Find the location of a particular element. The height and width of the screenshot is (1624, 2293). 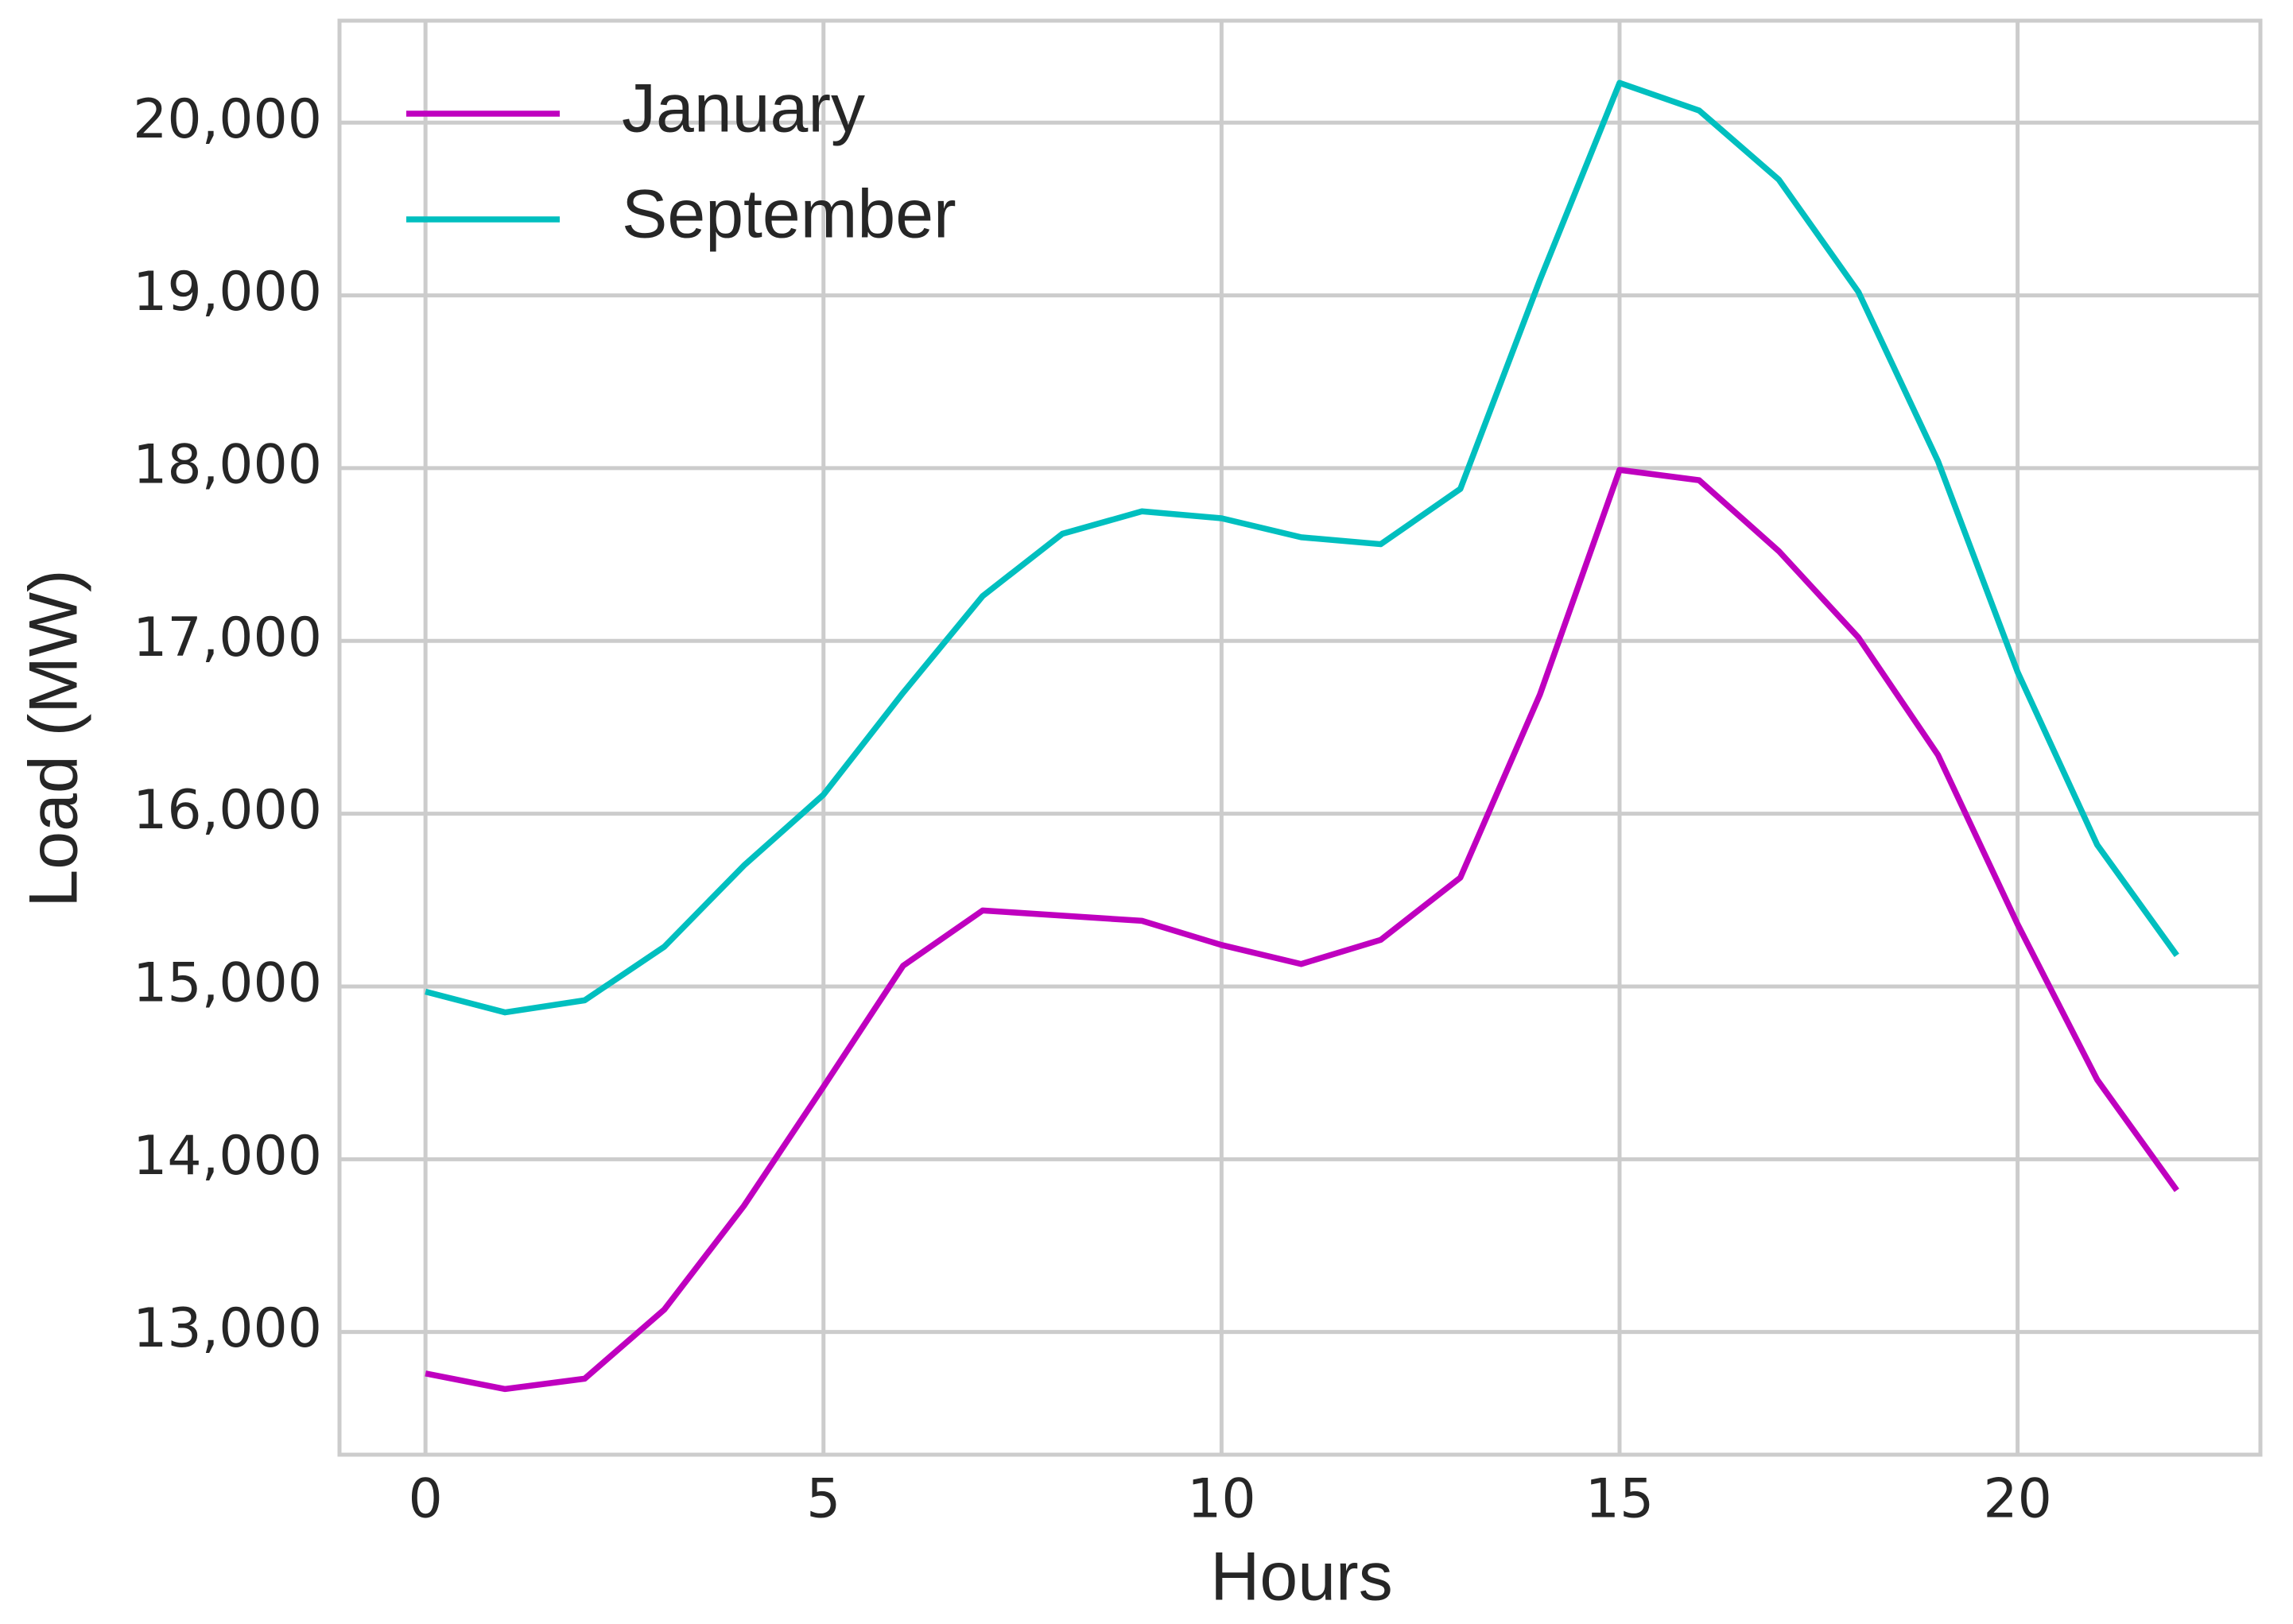

y-tick-label: 14,000 is located at coordinates (227, 1156).